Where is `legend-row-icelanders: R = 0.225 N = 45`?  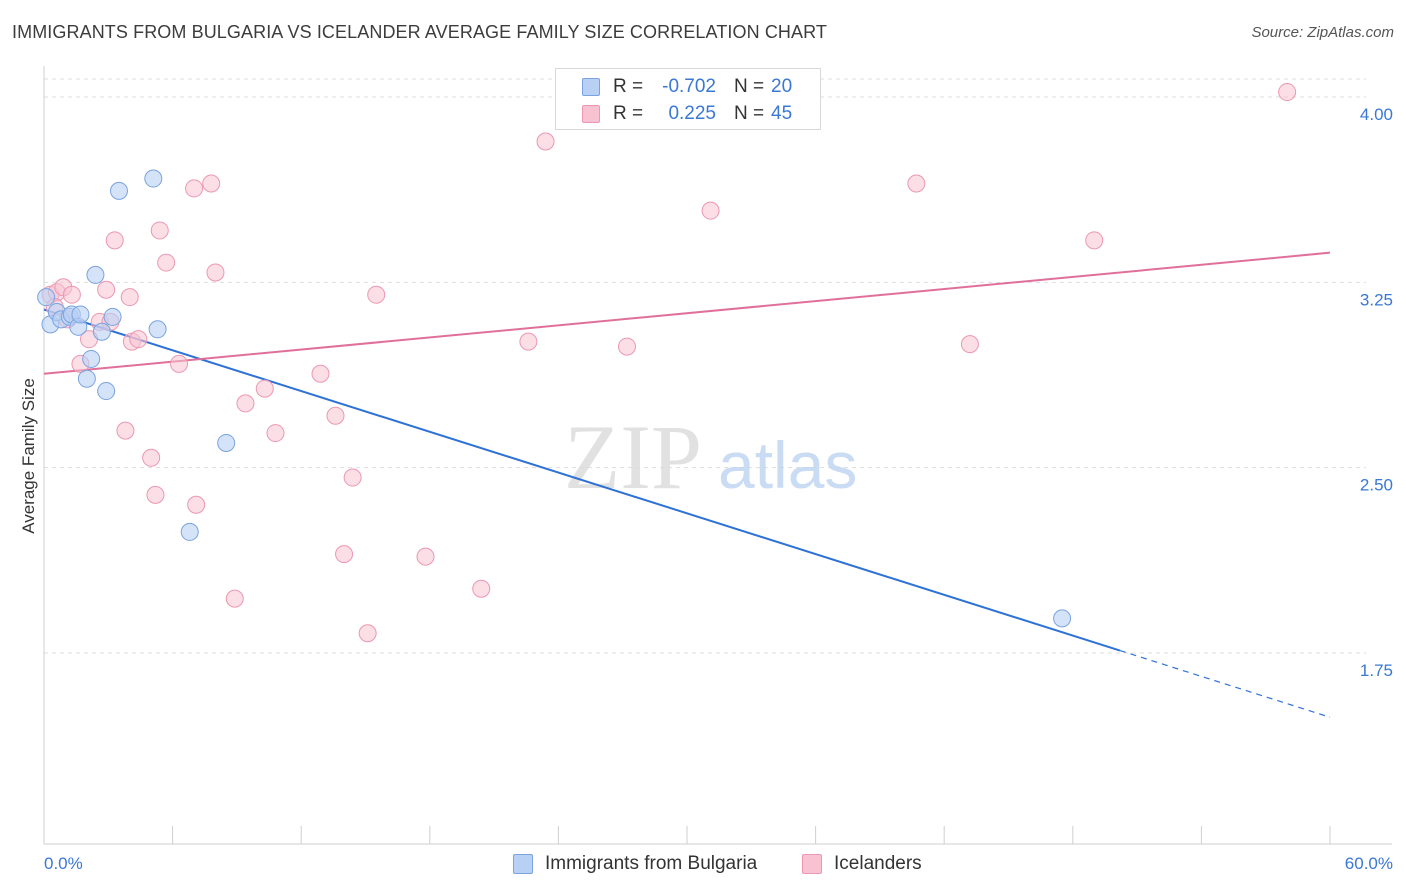 legend-row-icelanders: R = 0.225 N = 45 is located at coordinates (688, 114).